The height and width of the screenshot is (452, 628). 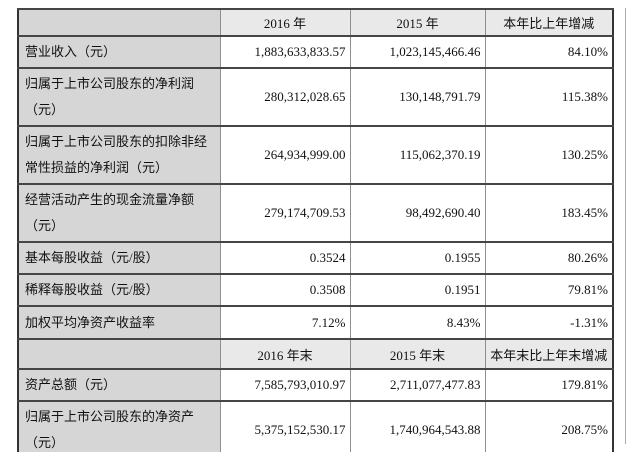 What do you see at coordinates (549, 354) in the screenshot?
I see `year-end-change-header: 本年末比上年末增减` at bounding box center [549, 354].